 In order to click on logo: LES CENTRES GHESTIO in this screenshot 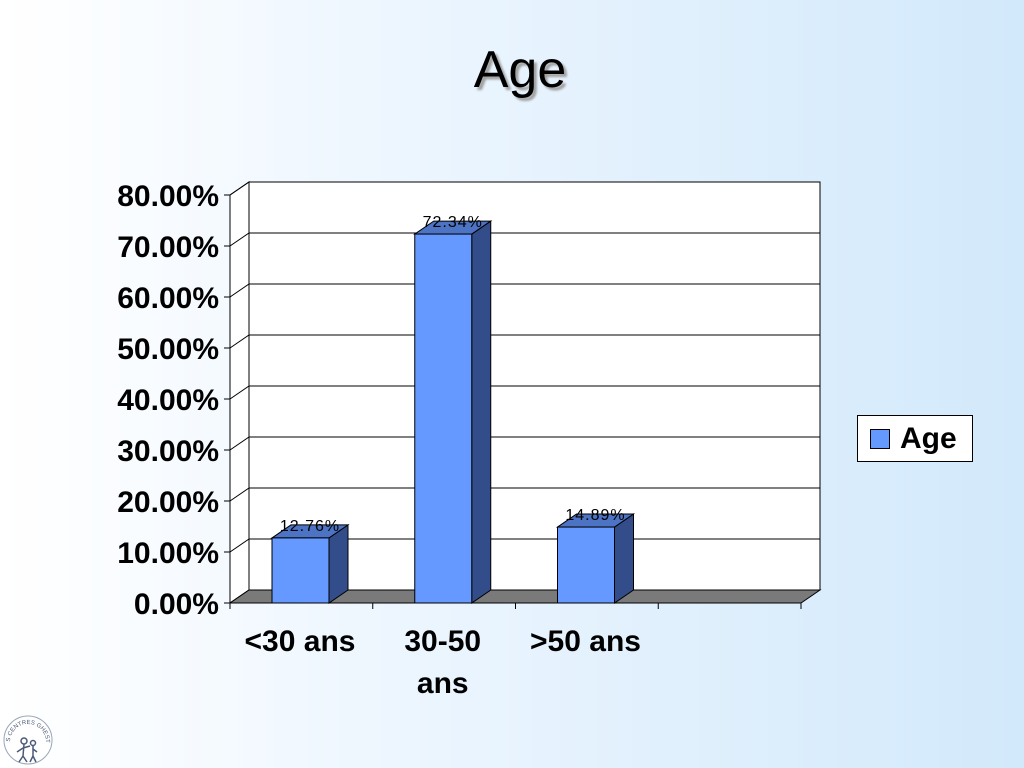, I will do `click(27, 738)`.